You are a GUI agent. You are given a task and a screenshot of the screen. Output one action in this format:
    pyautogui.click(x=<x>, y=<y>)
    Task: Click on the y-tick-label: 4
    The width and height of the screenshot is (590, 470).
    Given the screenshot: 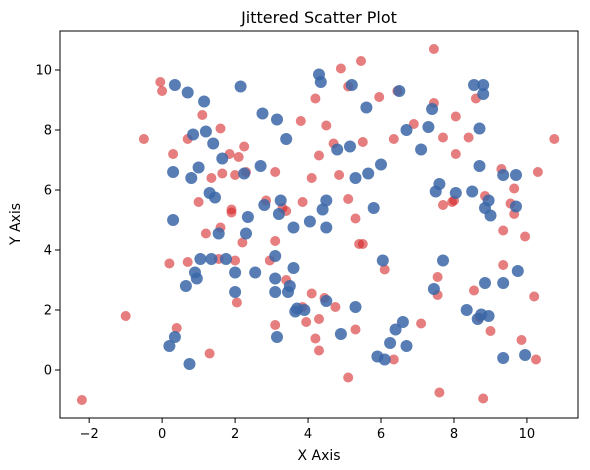 What is the action you would take?
    pyautogui.click(x=48, y=251)
    